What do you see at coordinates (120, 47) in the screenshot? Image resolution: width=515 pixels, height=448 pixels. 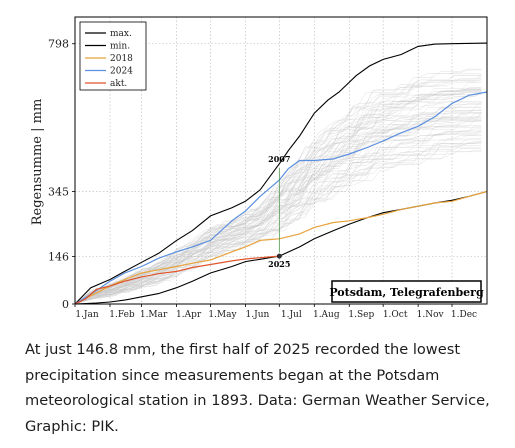 I see `legend-label: min.` at bounding box center [120, 47].